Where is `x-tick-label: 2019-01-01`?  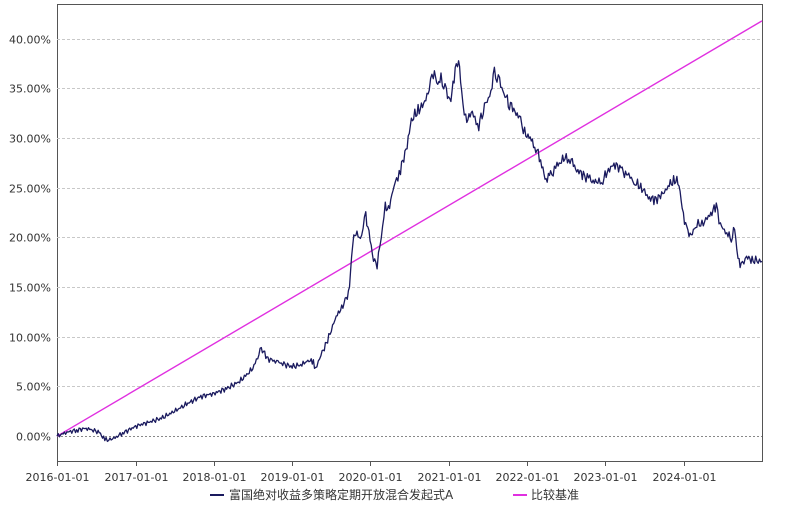
x-tick-label: 2019-01-01 is located at coordinates (293, 477).